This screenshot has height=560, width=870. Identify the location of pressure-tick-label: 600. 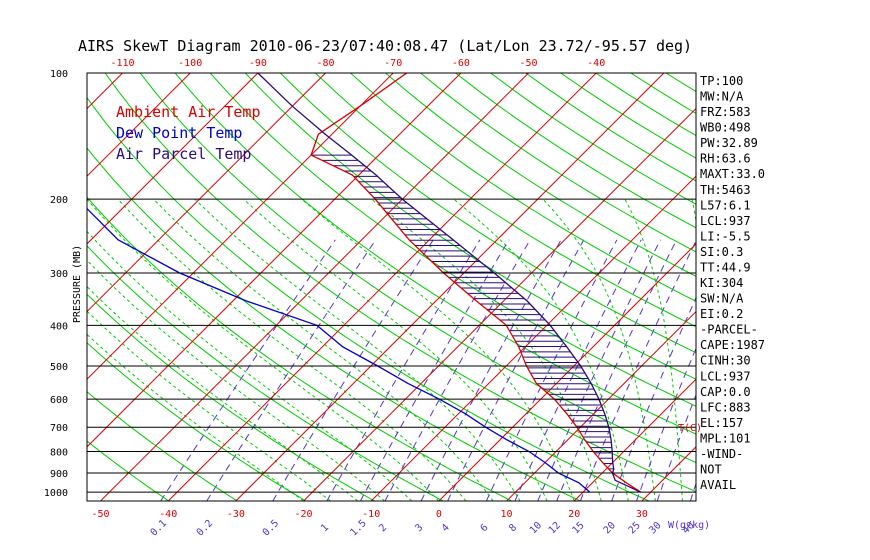
(59, 400).